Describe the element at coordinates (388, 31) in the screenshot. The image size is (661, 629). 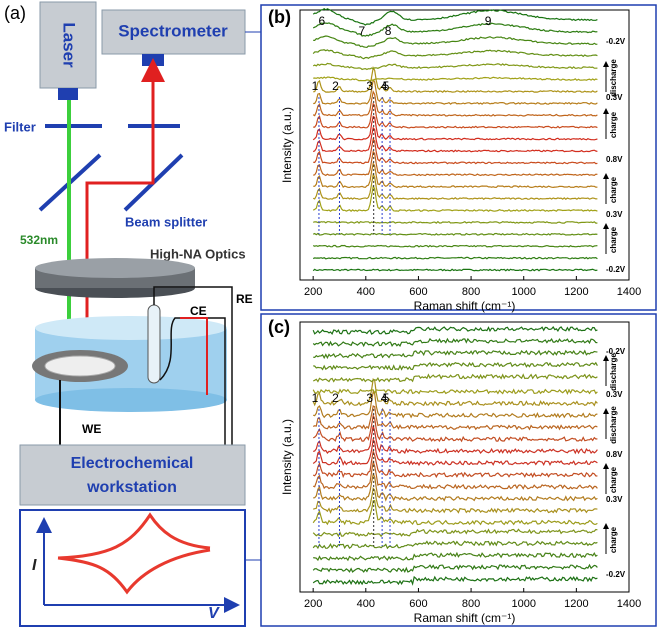
I see `peak-label: 8` at that location.